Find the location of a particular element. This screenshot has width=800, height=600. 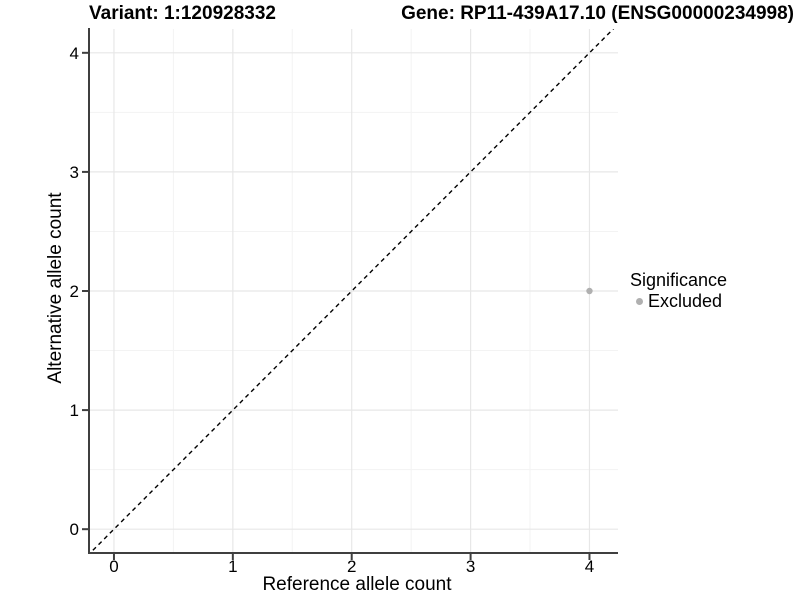

legend-item-excluded: Excluded is located at coordinates (678, 301).